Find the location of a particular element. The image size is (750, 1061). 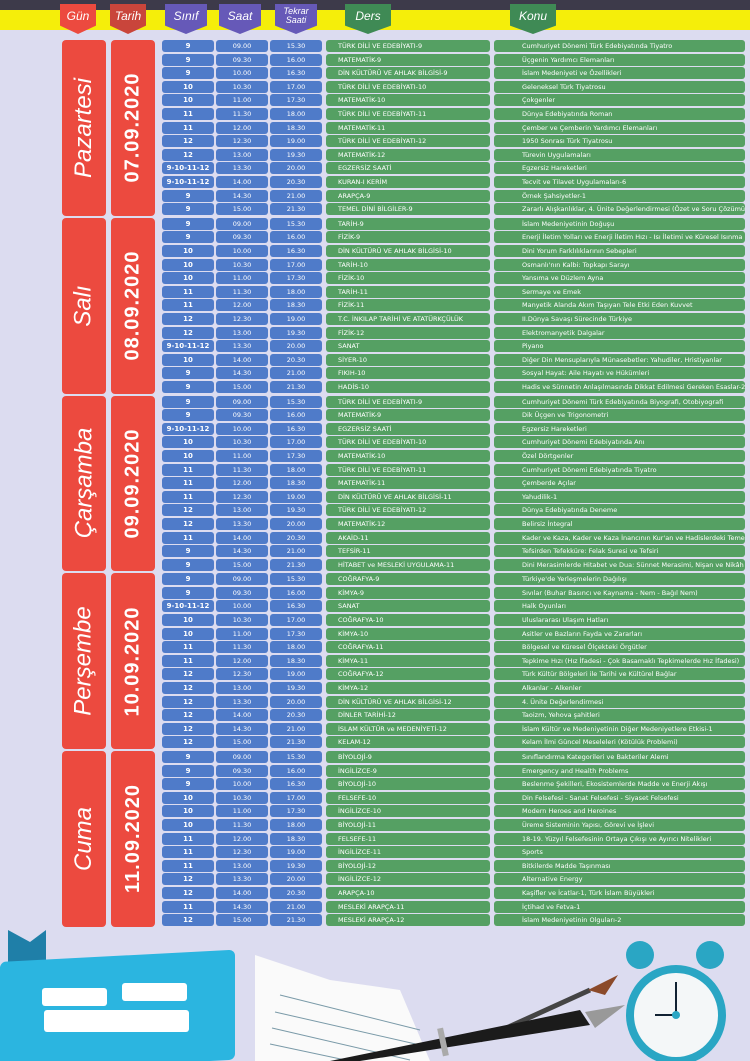

ders-cell: KELAM-12 is located at coordinates (408, 742).